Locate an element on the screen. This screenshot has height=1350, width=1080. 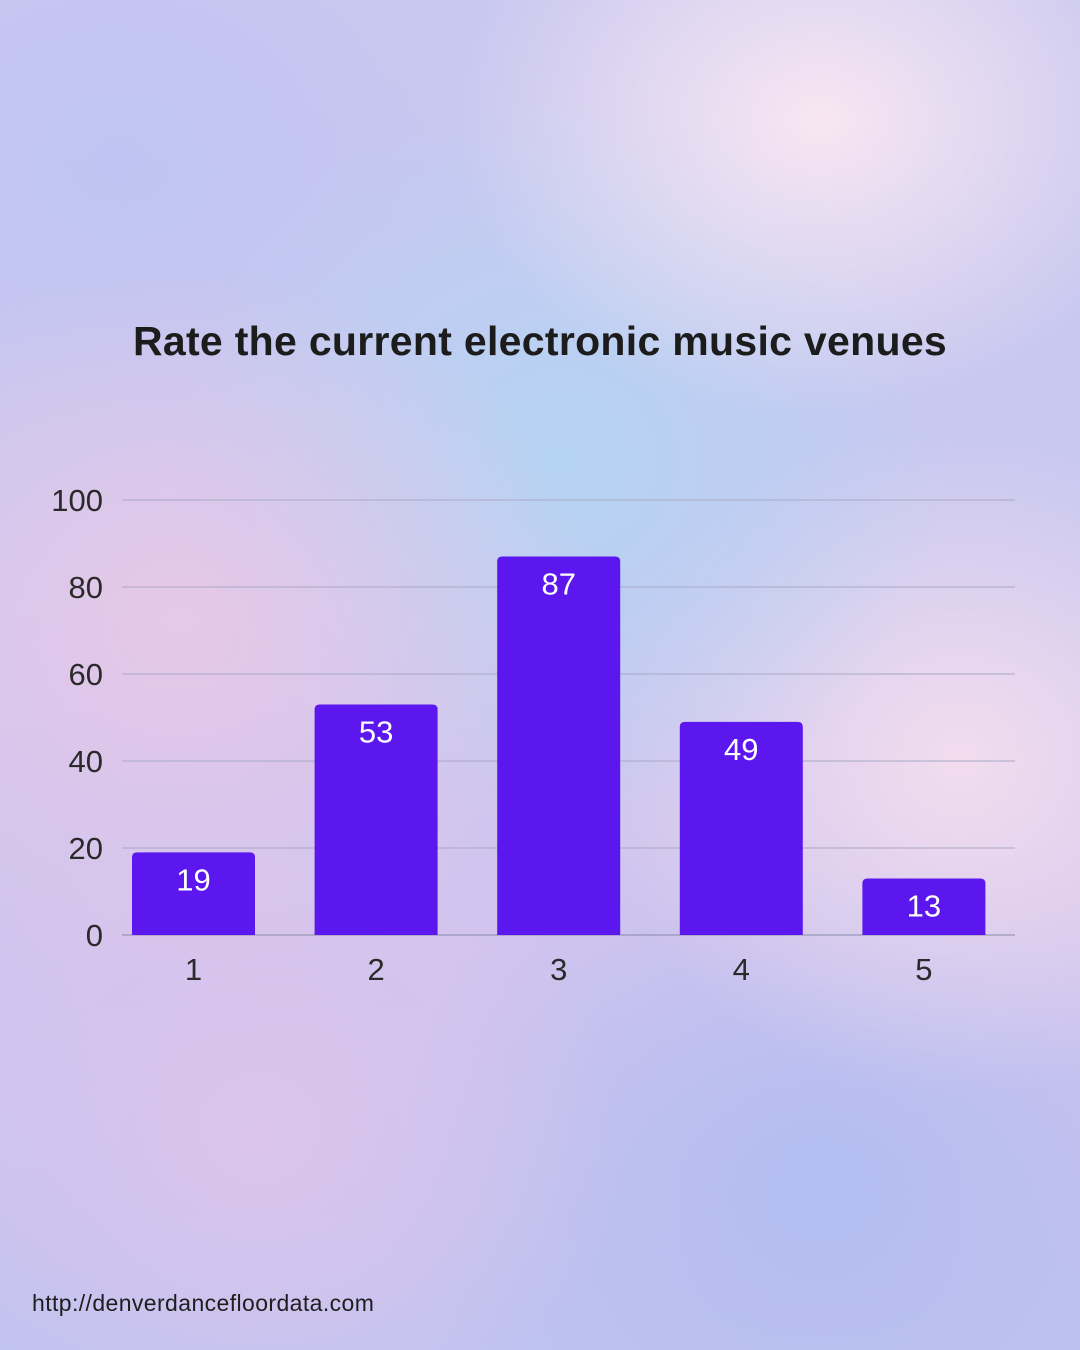
x-tick-label: 2 is located at coordinates (375, 969).